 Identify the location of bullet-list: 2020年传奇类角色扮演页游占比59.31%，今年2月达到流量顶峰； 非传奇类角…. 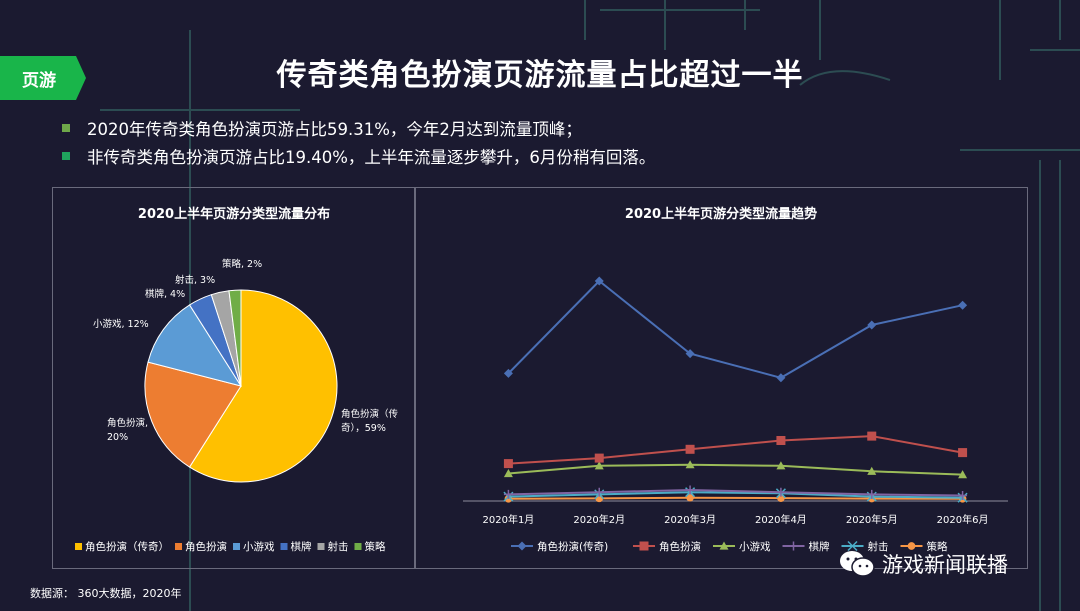
(358, 142).